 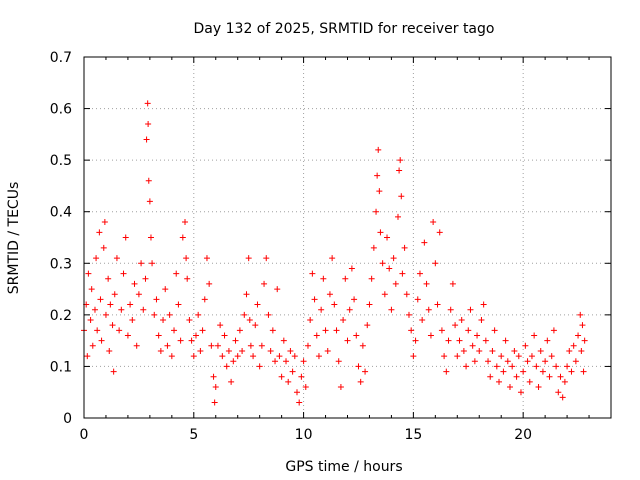 I want to click on y-tick-label: 0.2, so click(x=61, y=316).